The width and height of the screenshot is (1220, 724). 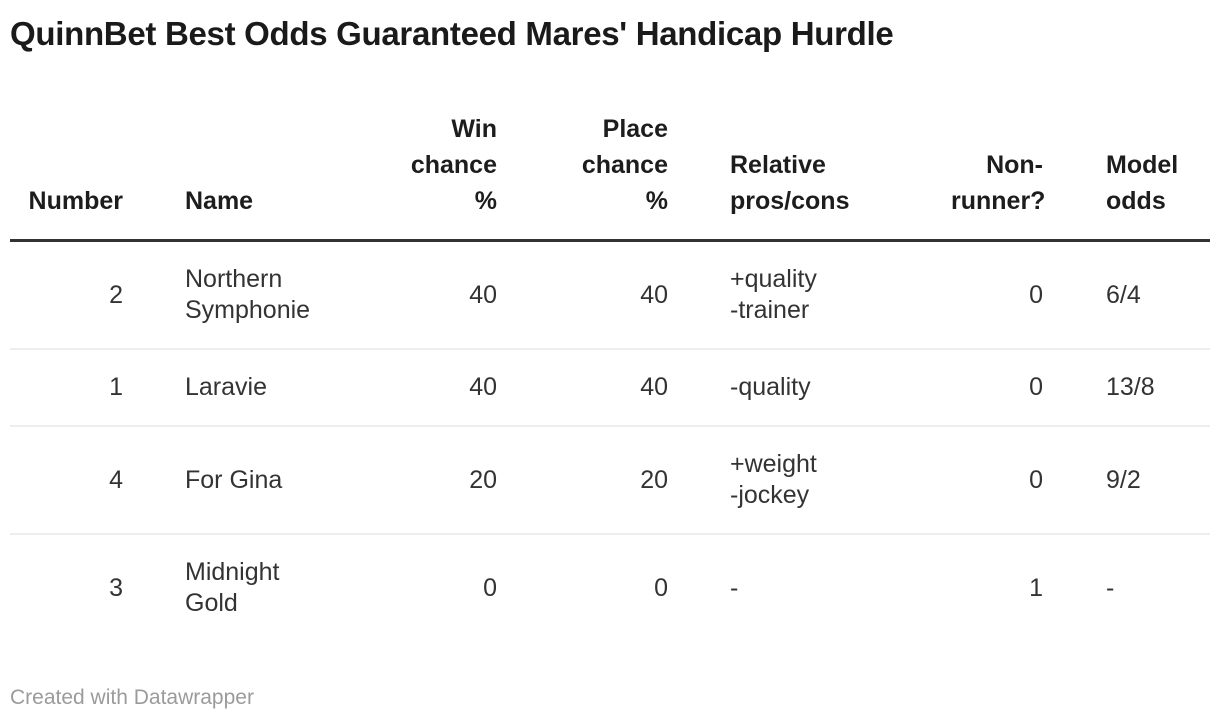 I want to click on cell-model-odds: 6/4, so click(x=1130, y=295).